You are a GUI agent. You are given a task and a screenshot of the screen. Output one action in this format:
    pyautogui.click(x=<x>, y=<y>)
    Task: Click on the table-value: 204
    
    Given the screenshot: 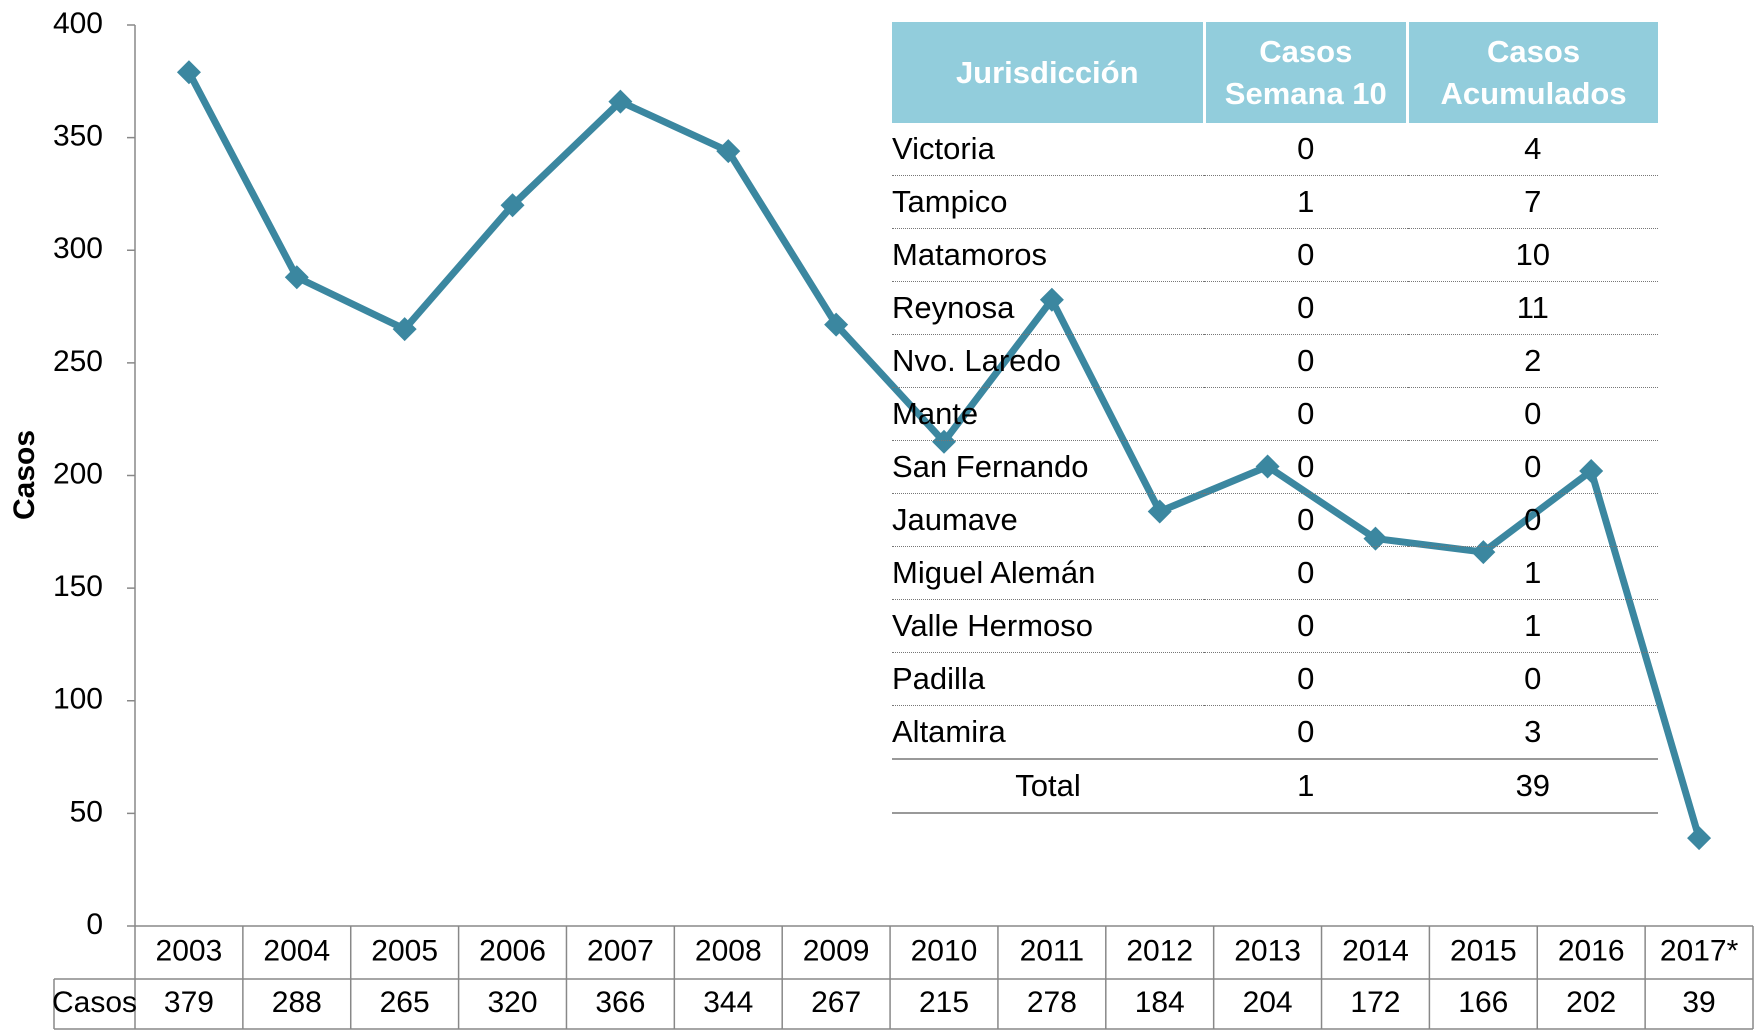 What is the action you would take?
    pyautogui.click(x=1268, y=1002)
    